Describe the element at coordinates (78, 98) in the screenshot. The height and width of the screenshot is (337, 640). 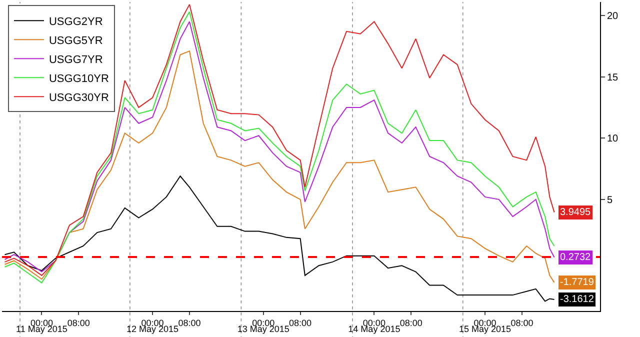
I see `legend-label: USGG30YR` at that location.